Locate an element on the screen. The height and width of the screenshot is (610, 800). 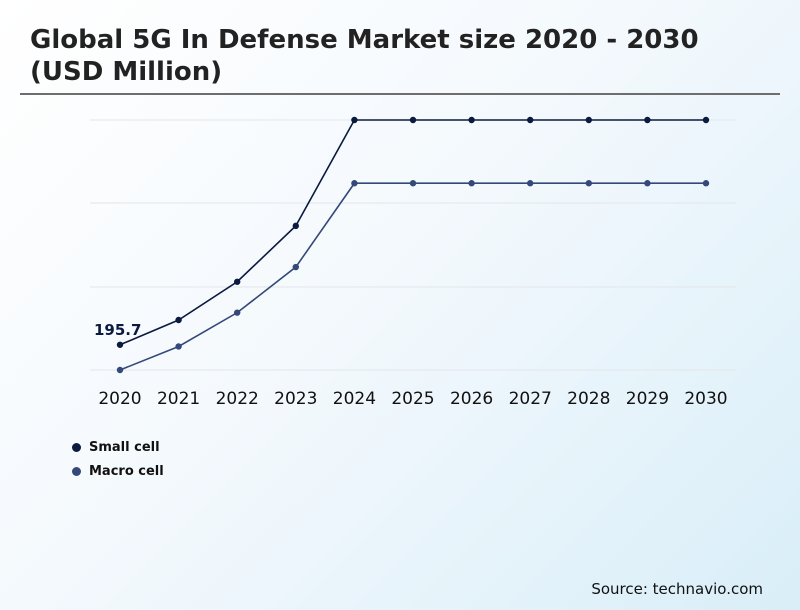
x-tick-label-2028: 2028 is located at coordinates (588, 399).